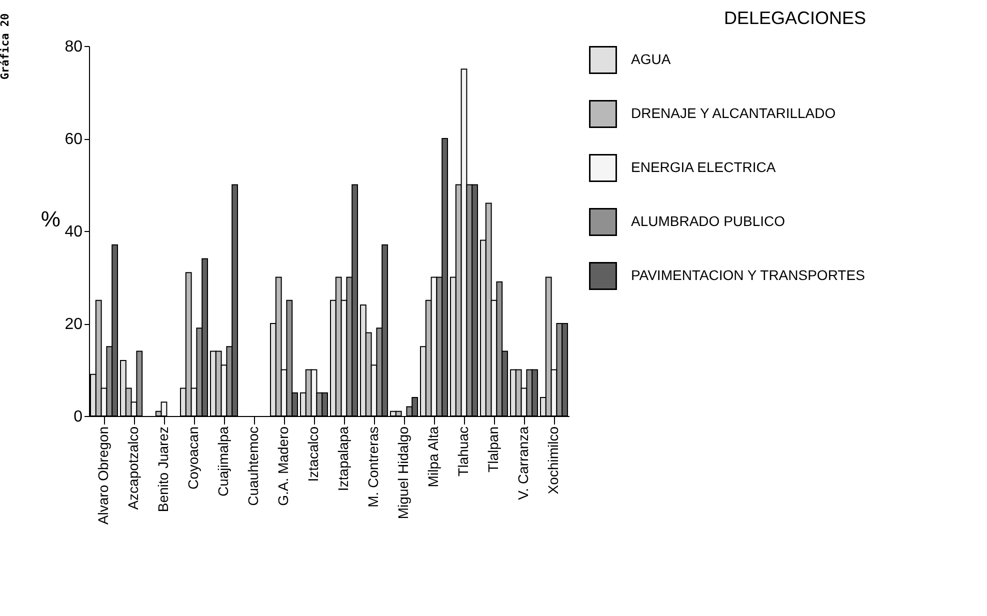  Describe the element at coordinates (343, 459) in the screenshot. I see `x-tick-label: Iztapalapa` at that location.